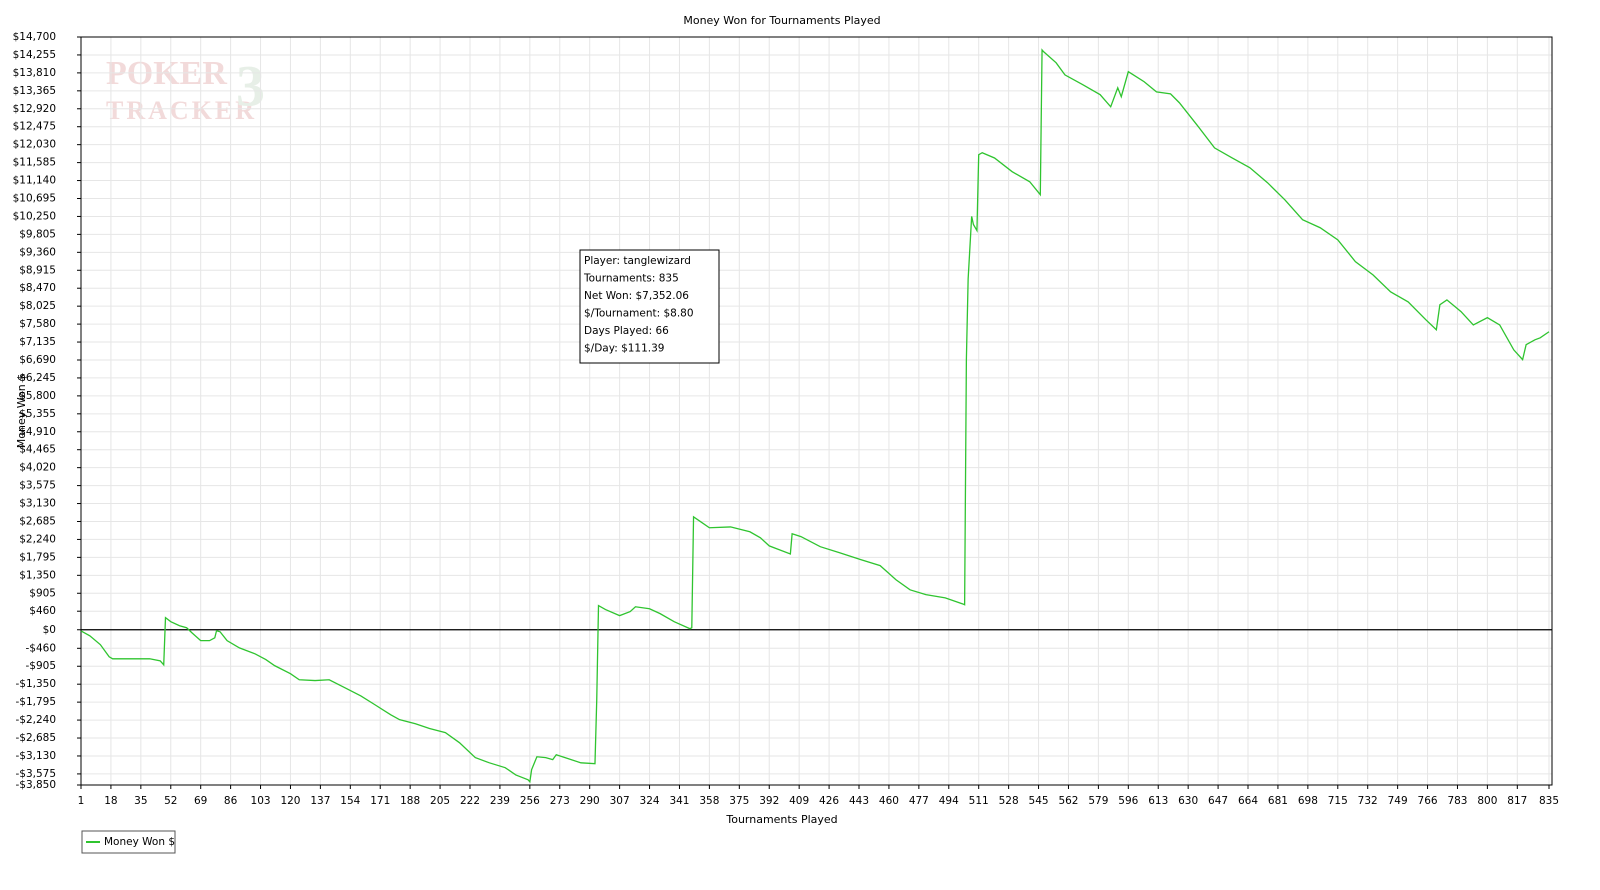 Image resolution: width=1600 pixels, height=890 pixels. Describe the element at coordinates (1278, 801) in the screenshot. I see `x-tick-label: 681` at that location.